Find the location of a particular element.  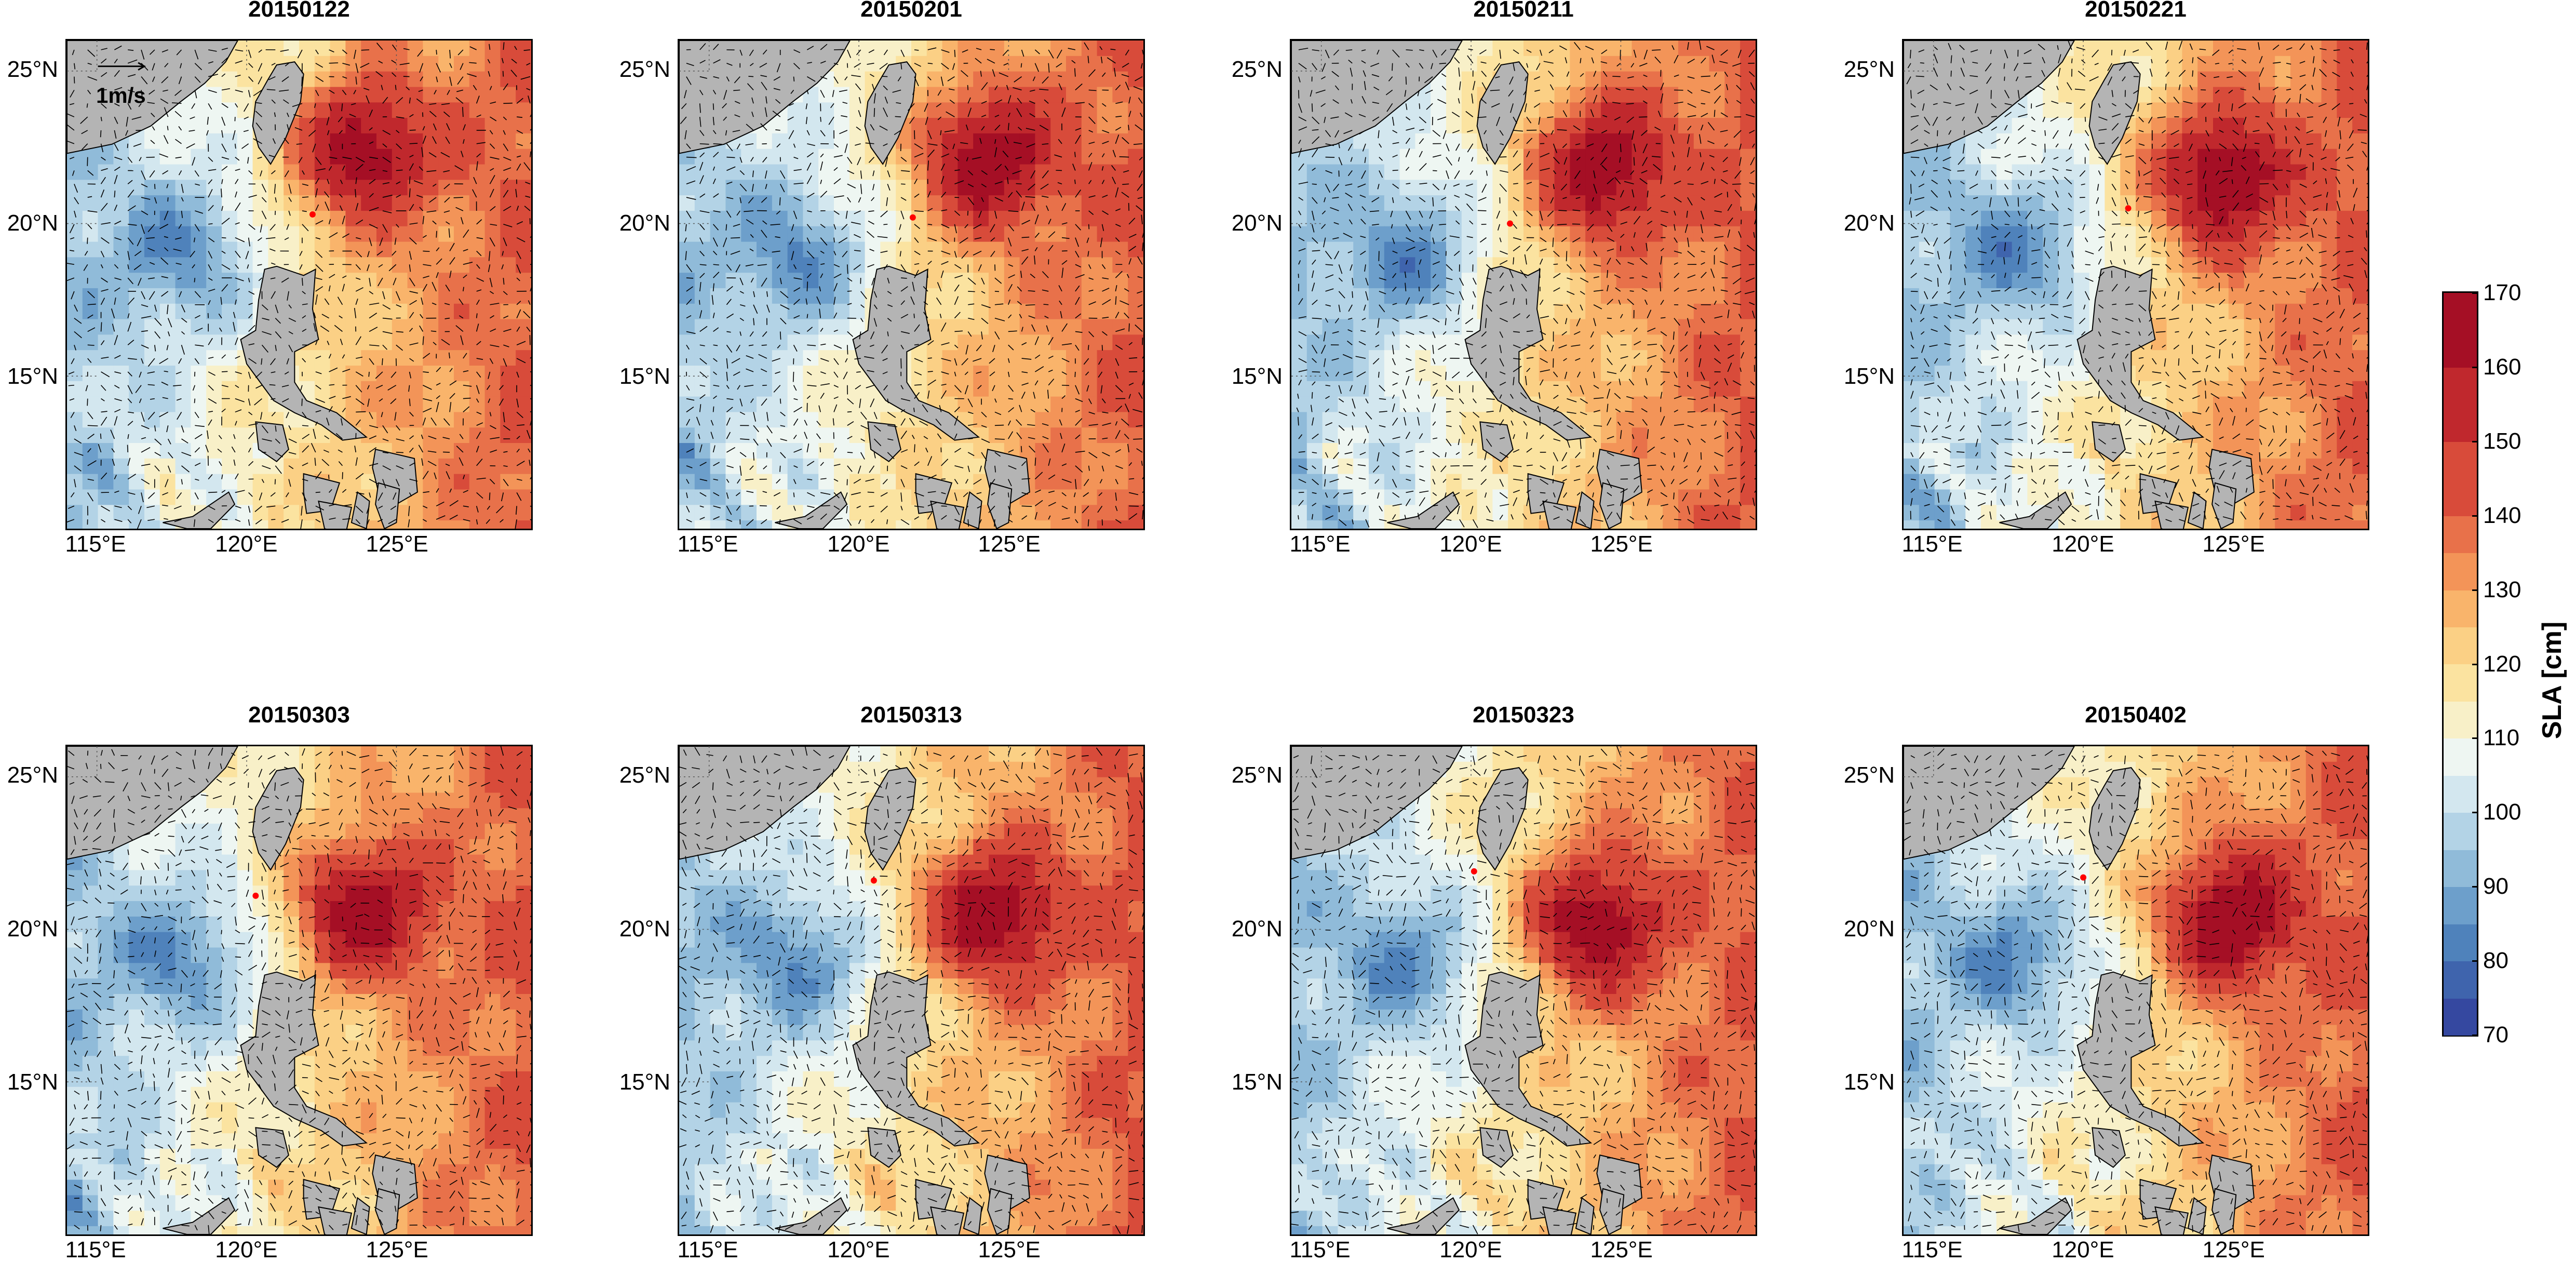

colorbar-tick-label: 90 is located at coordinates (2495, 887).